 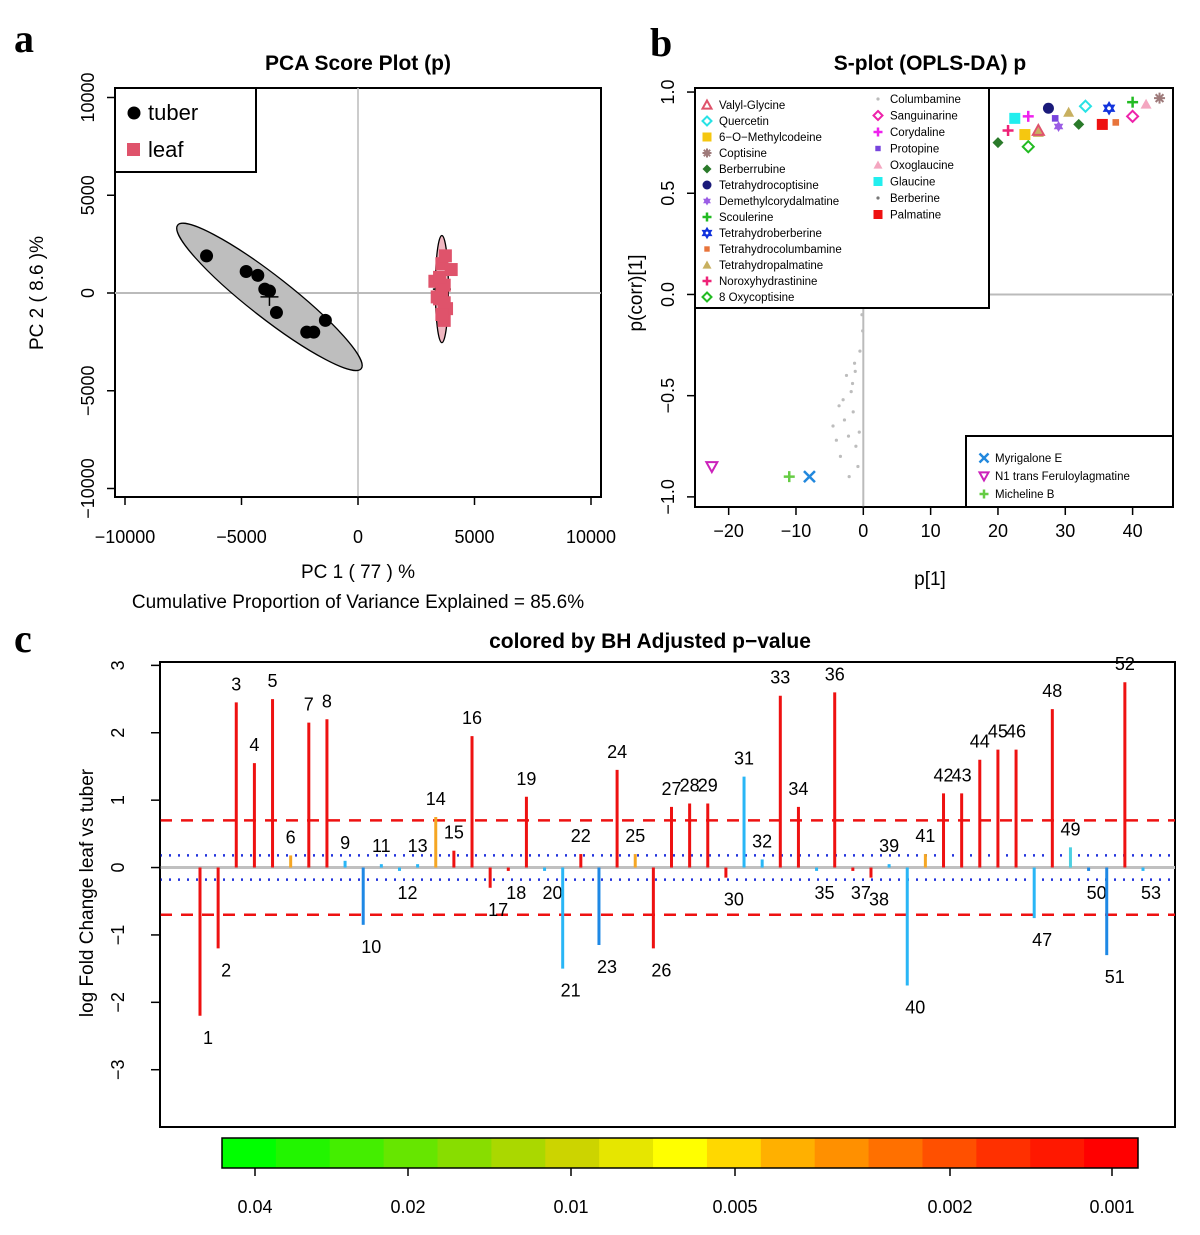 I want to click on fc-y-axis-label: log Fold Change leaf vs tuber, so click(x=87, y=892).